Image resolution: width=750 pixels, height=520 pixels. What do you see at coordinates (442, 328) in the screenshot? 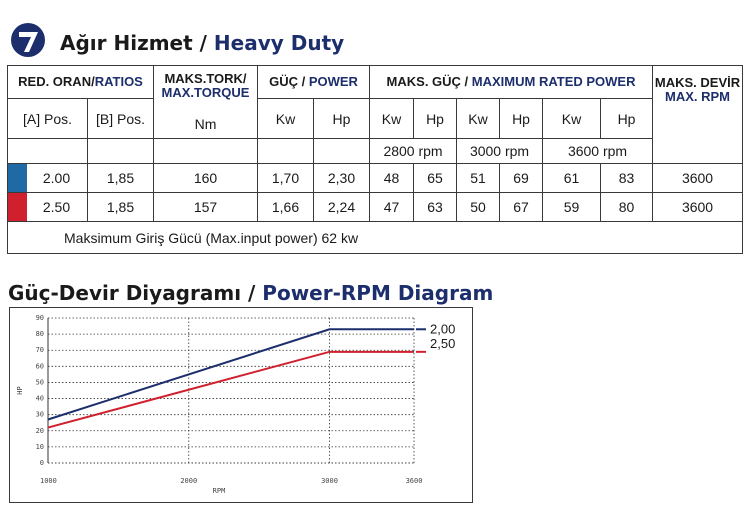
I see `legend-label: 2,00` at bounding box center [442, 328].